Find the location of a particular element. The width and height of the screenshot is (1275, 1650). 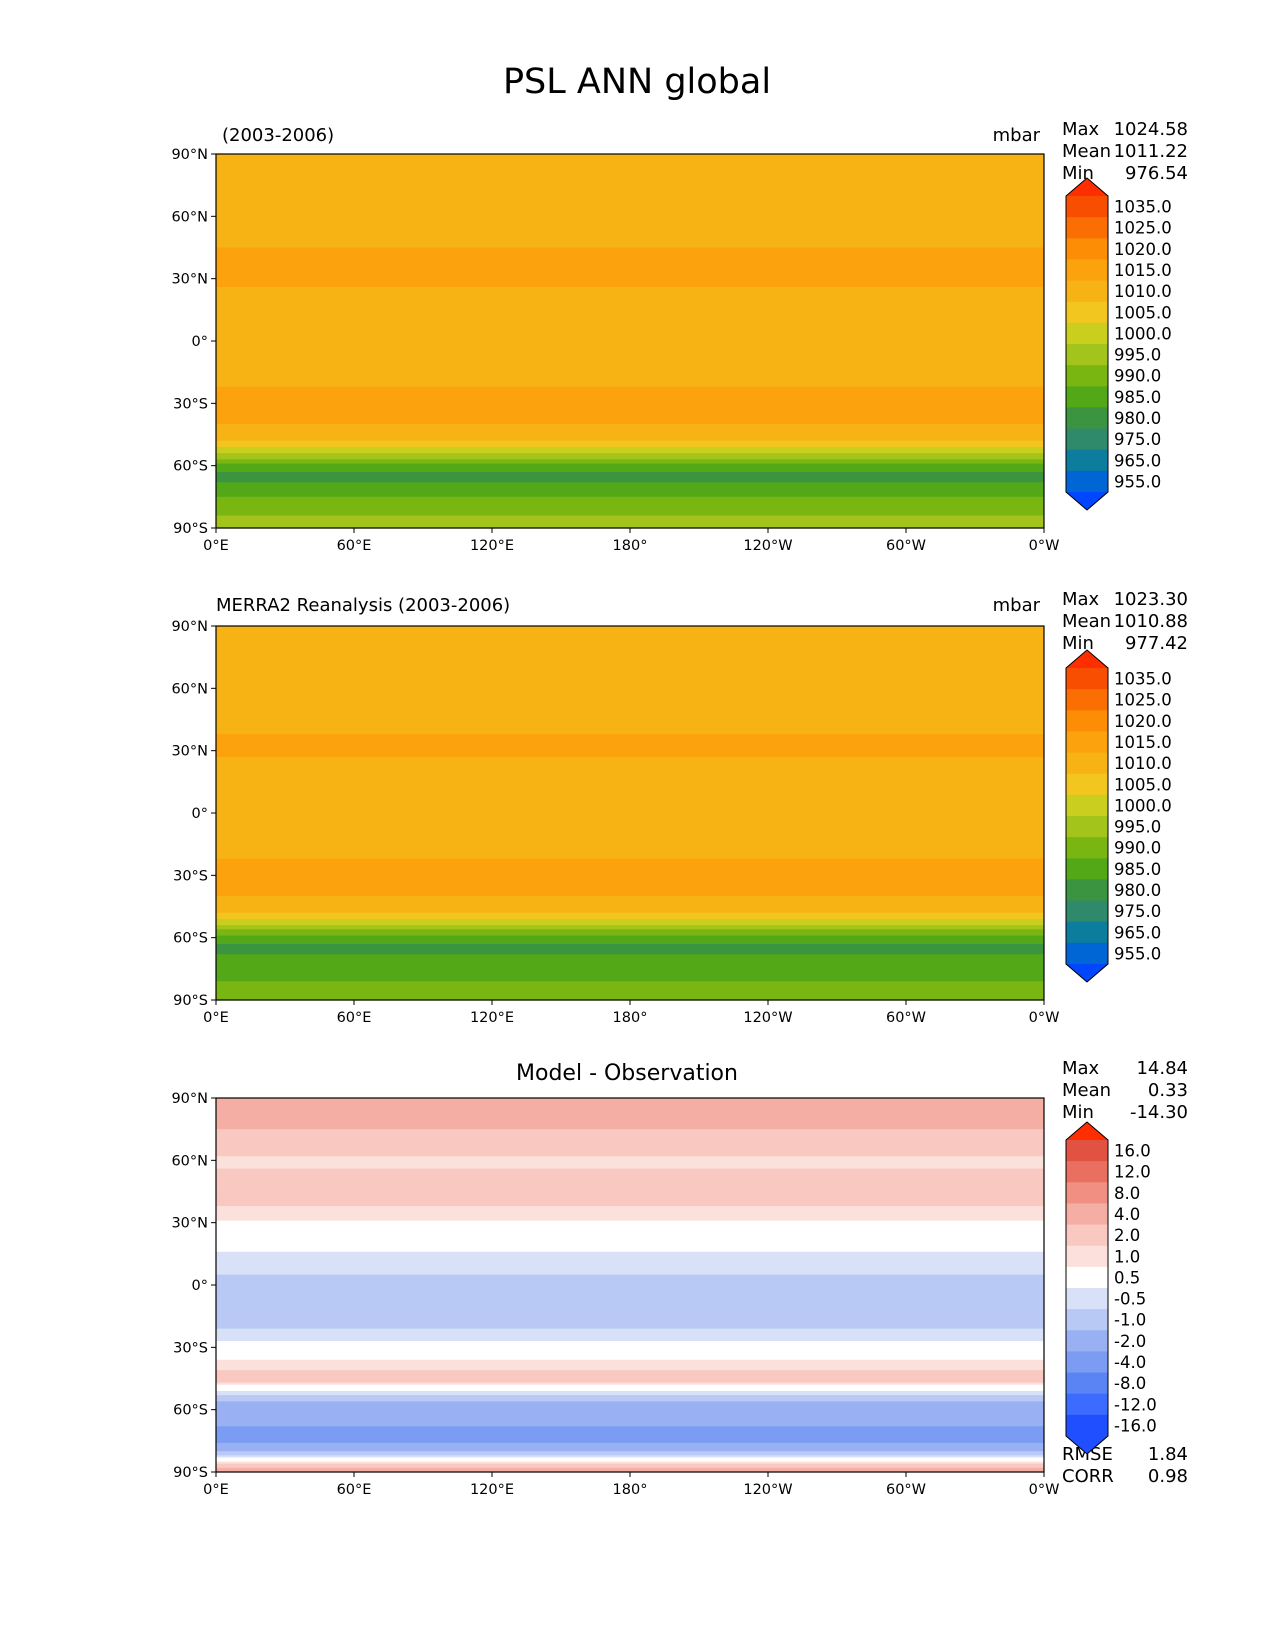

colorbar-tick-label: 1005.0 is located at coordinates (1143, 784).